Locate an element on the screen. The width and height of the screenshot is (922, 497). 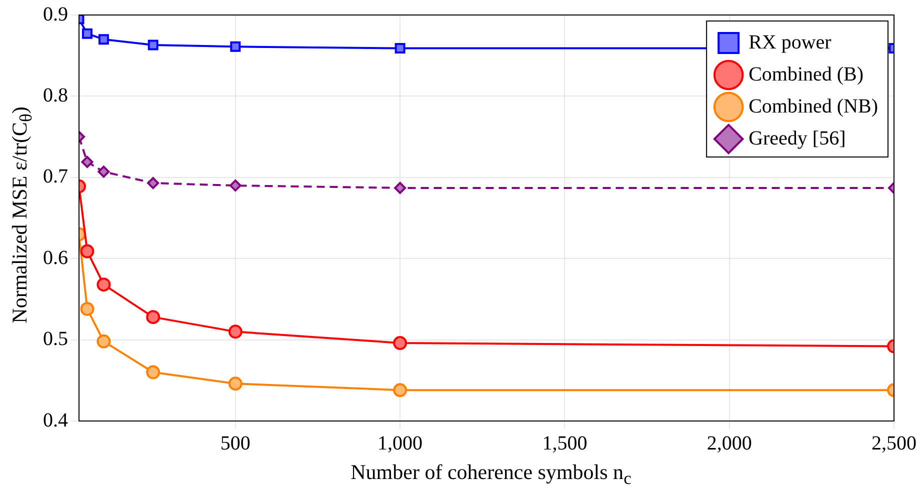
x-tick-label: 2,500 is located at coordinates (894, 443).